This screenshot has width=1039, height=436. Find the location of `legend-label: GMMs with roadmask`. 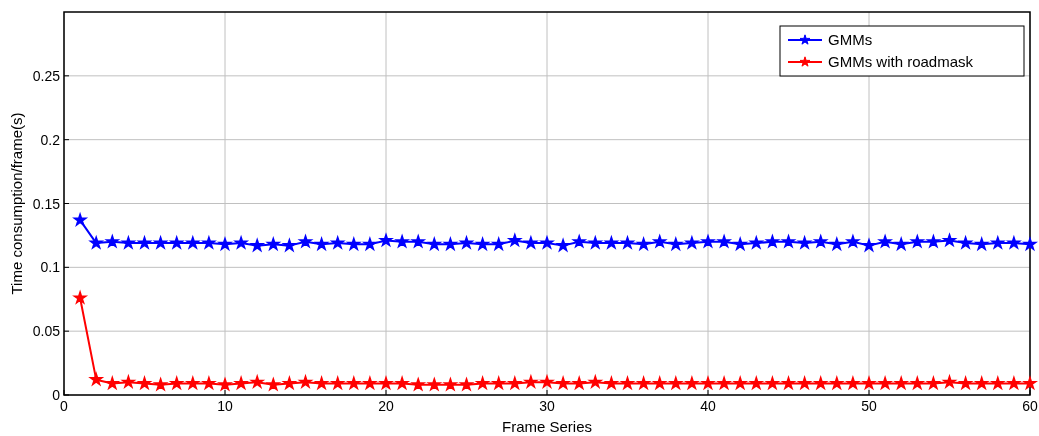

legend-label: GMMs with roadmask is located at coordinates (901, 61).